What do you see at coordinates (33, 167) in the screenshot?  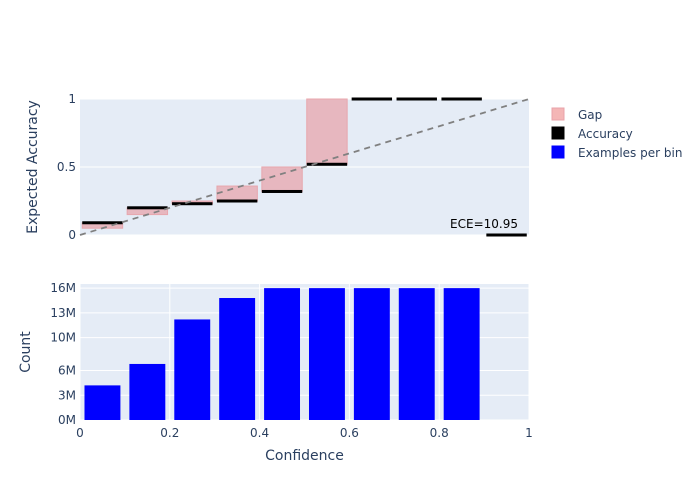 I see `calibration-y-axis-title: Expected Accuracy` at bounding box center [33, 167].